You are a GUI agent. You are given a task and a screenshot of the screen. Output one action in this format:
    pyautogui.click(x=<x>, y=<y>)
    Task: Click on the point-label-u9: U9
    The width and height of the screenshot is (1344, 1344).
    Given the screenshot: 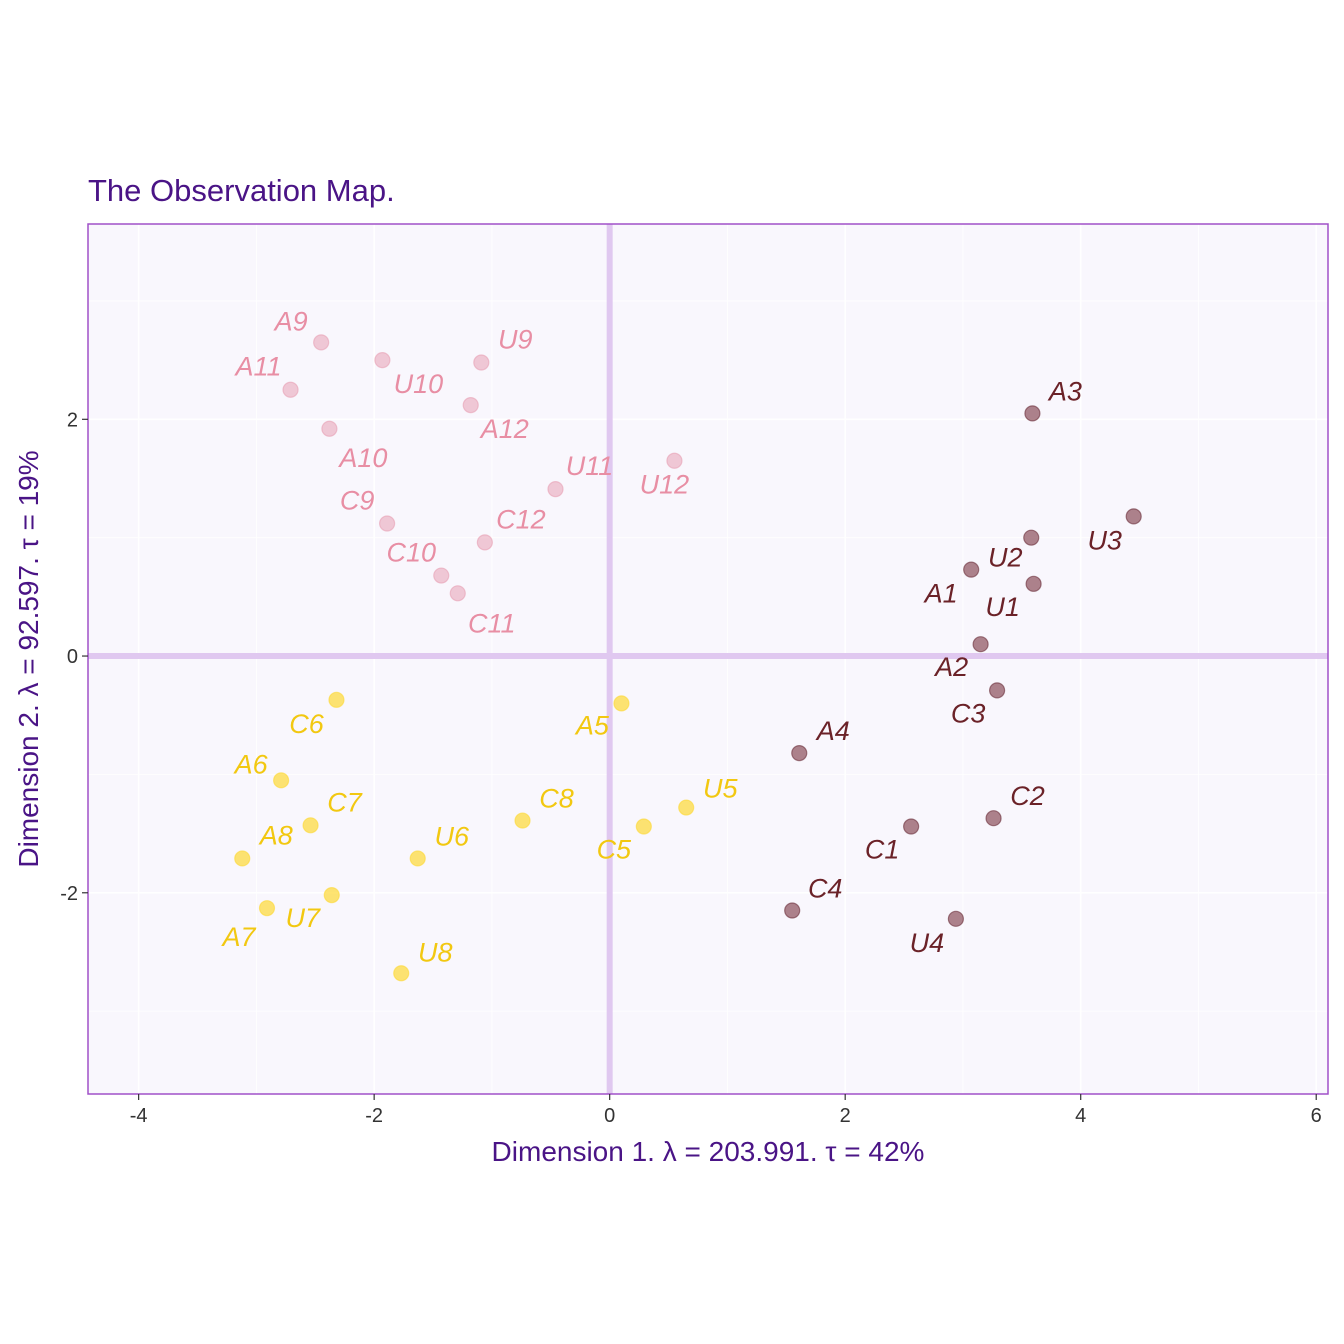 What is the action you would take?
    pyautogui.click(x=515, y=339)
    